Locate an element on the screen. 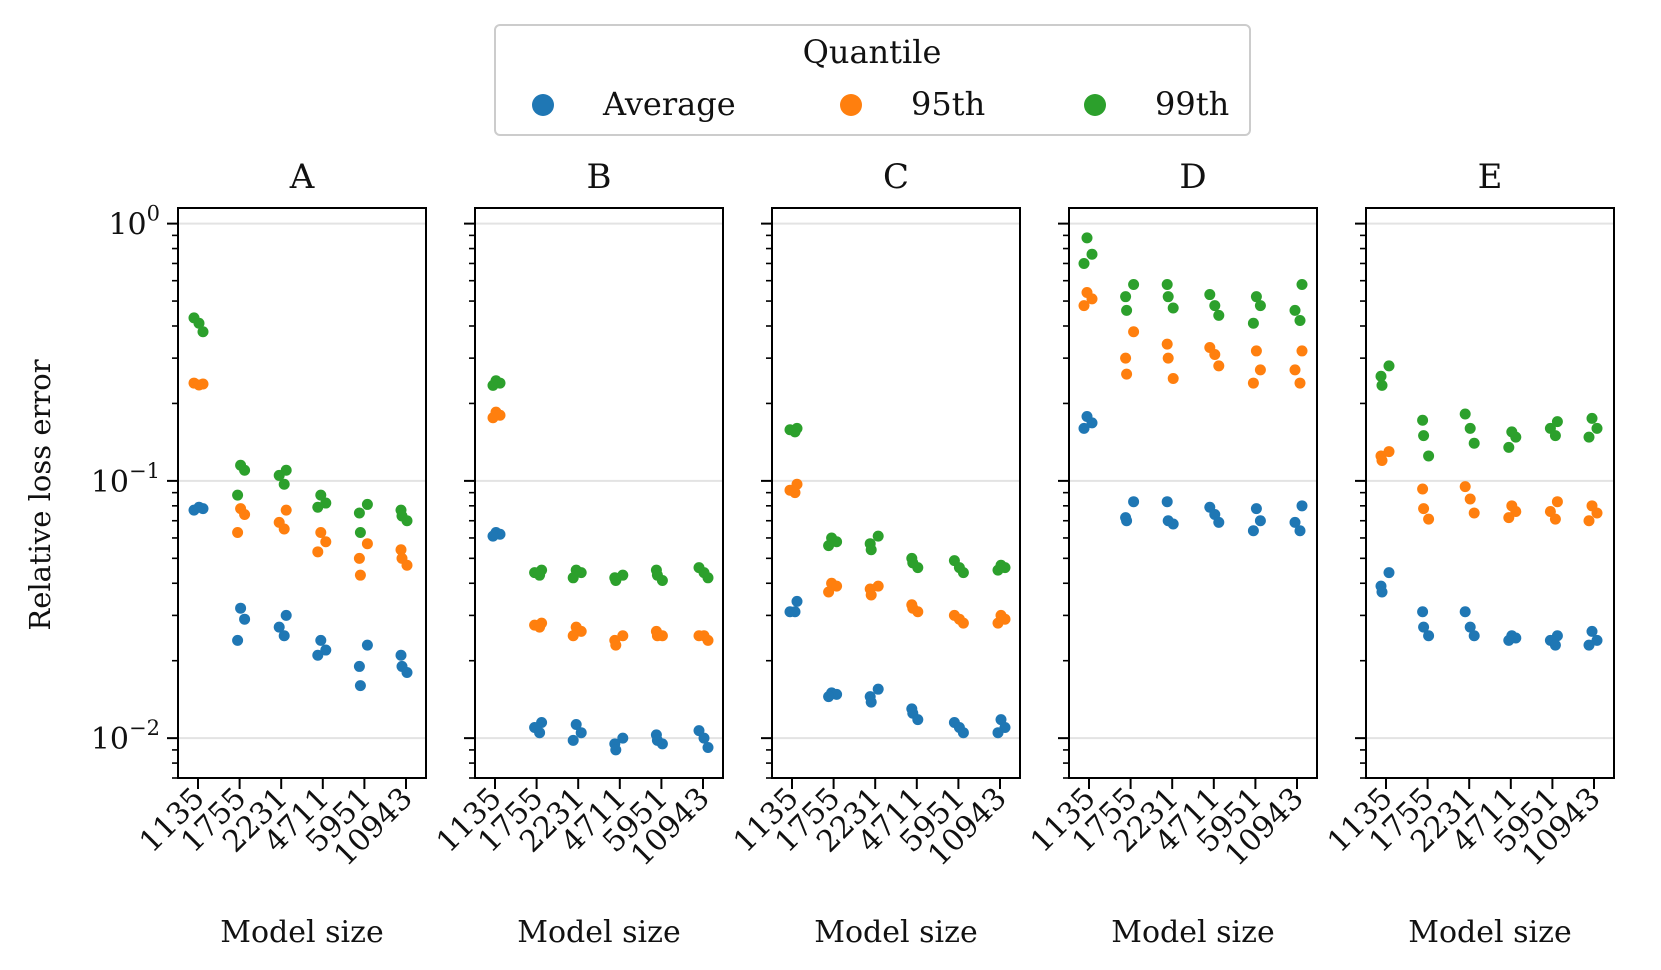 The width and height of the screenshot is (1661, 970). legend-label-99th: 99th is located at coordinates (1192, 104).